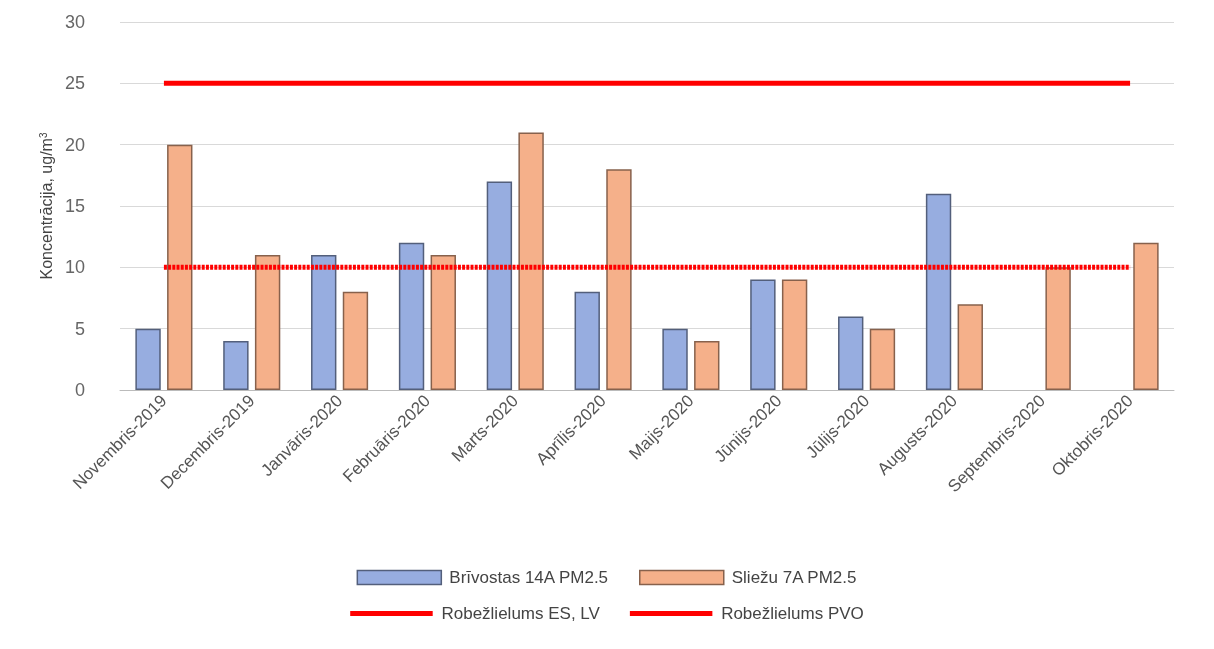 The width and height of the screenshot is (1214, 649). I want to click on legend-label: Robežlielums ES, LV, so click(521, 613).